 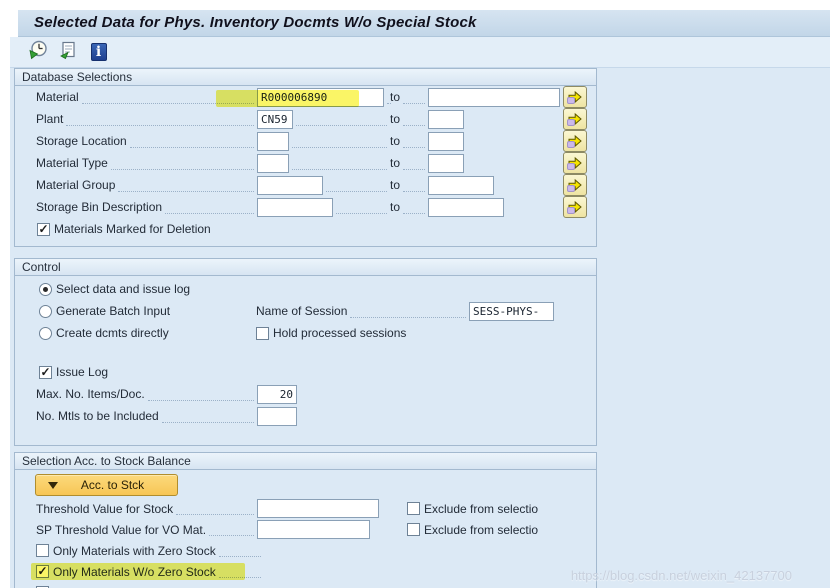 I want to click on select-data-radio, so click(x=45, y=289).